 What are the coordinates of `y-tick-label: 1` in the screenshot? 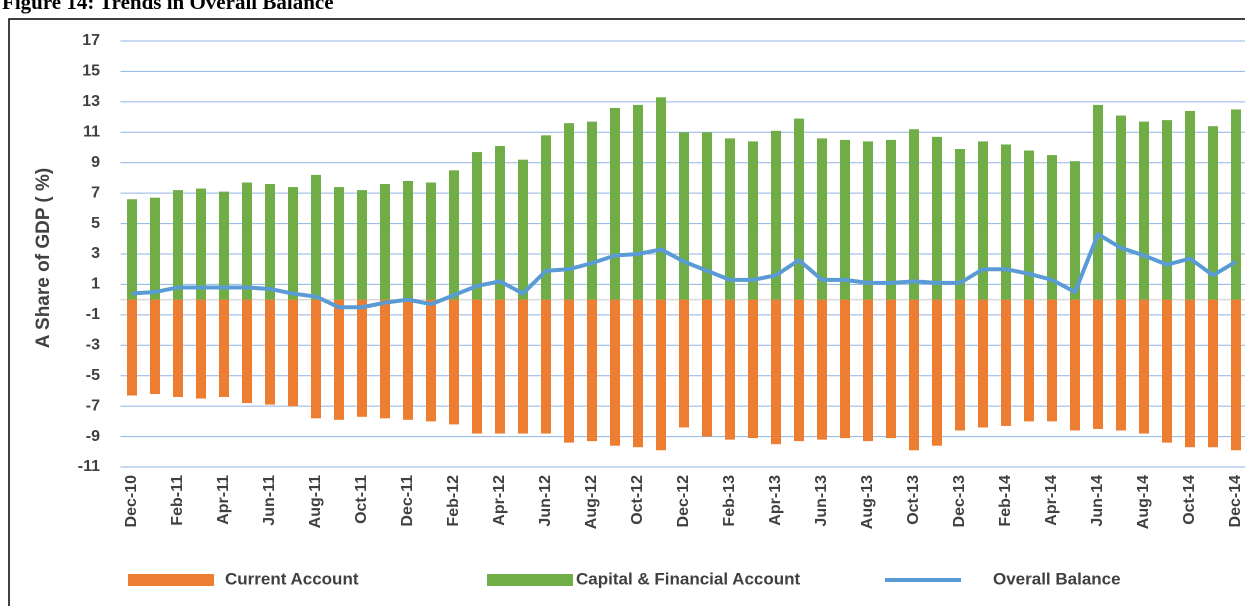 It's located at (95, 284).